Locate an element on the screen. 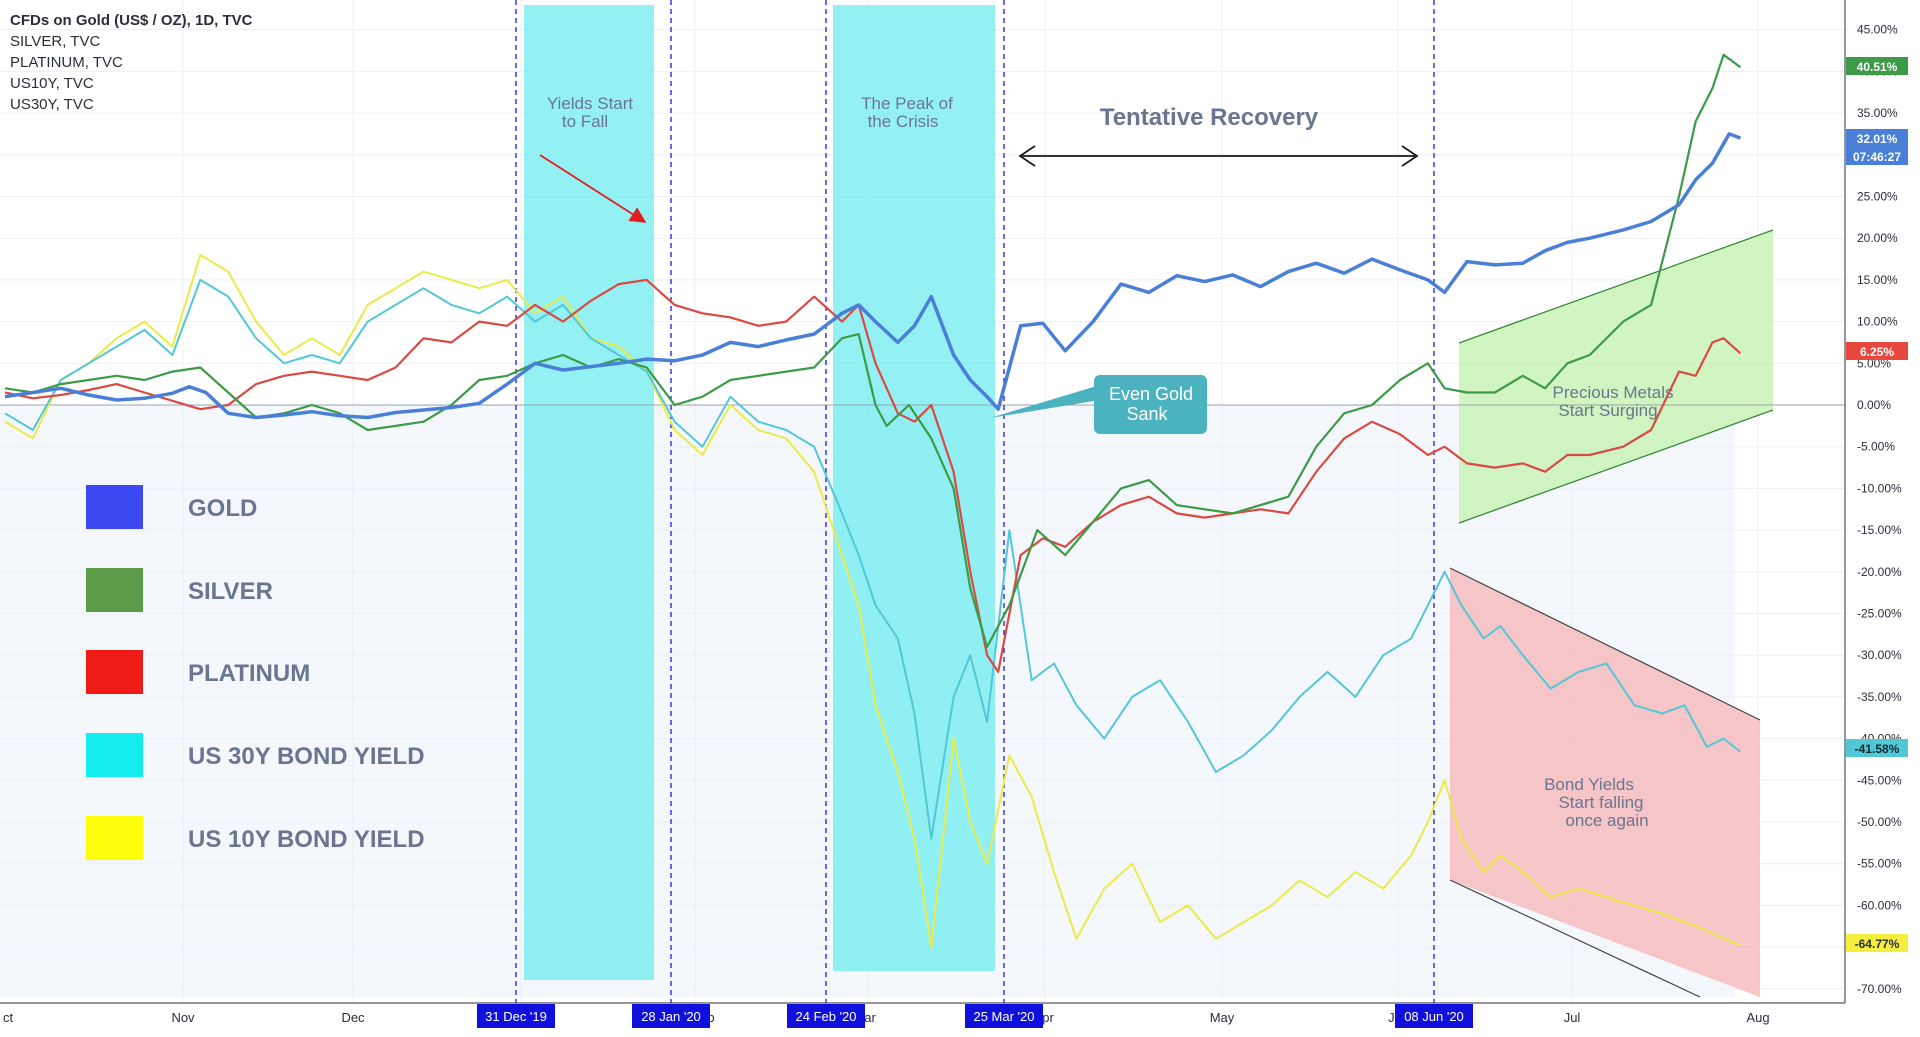 The height and width of the screenshot is (1037, 1920). green-channel-bottom is located at coordinates (1616, 466).